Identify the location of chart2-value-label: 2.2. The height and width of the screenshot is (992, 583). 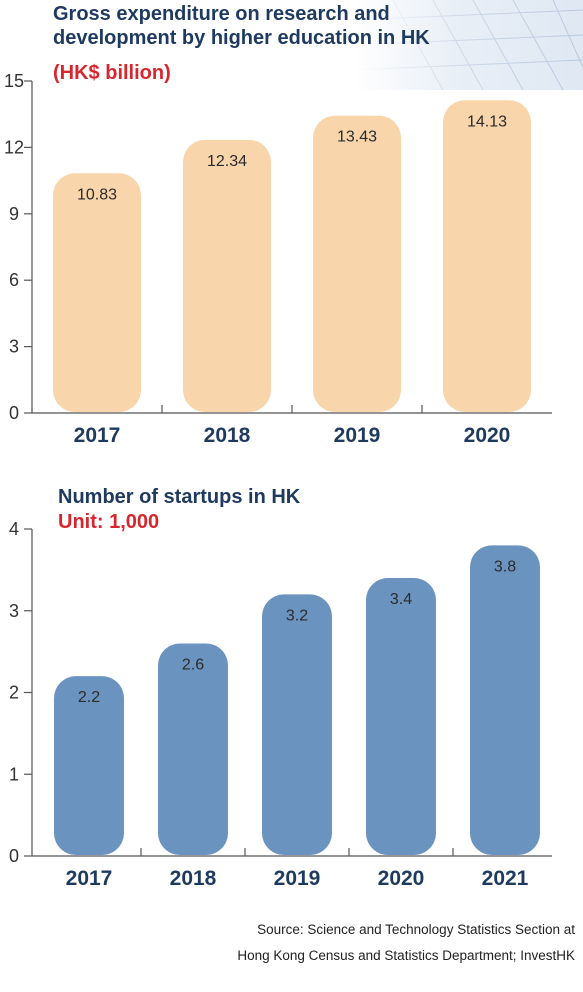
(89, 697).